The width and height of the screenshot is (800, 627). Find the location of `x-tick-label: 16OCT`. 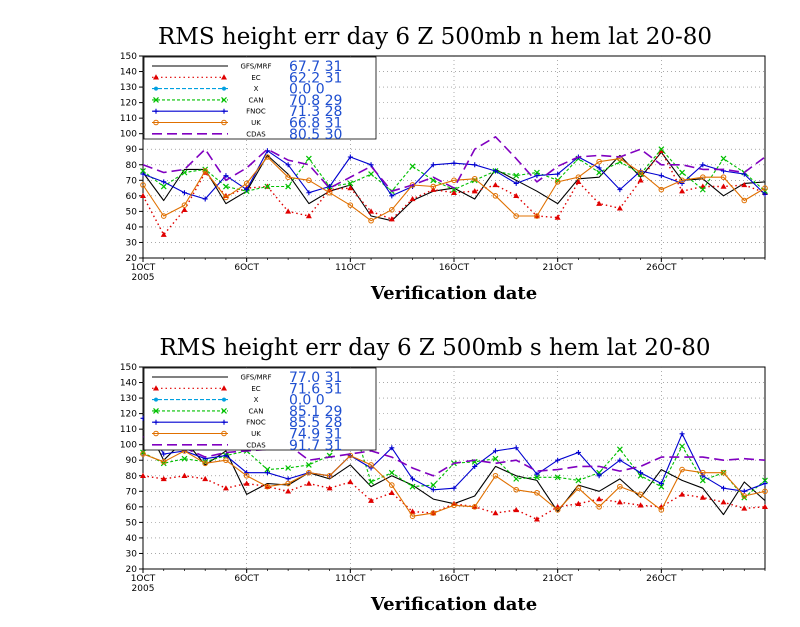

x-tick-label: 16OCT is located at coordinates (454, 579).